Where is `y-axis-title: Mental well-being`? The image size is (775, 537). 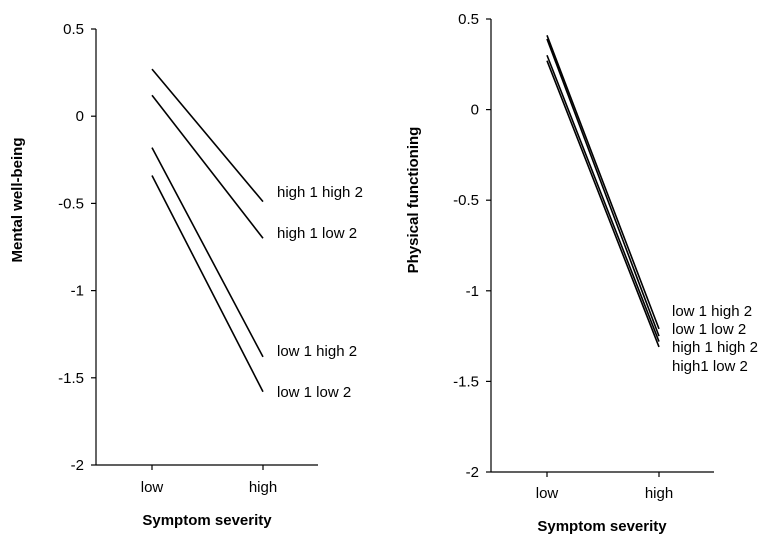 y-axis-title: Mental well-being is located at coordinates (17, 199).